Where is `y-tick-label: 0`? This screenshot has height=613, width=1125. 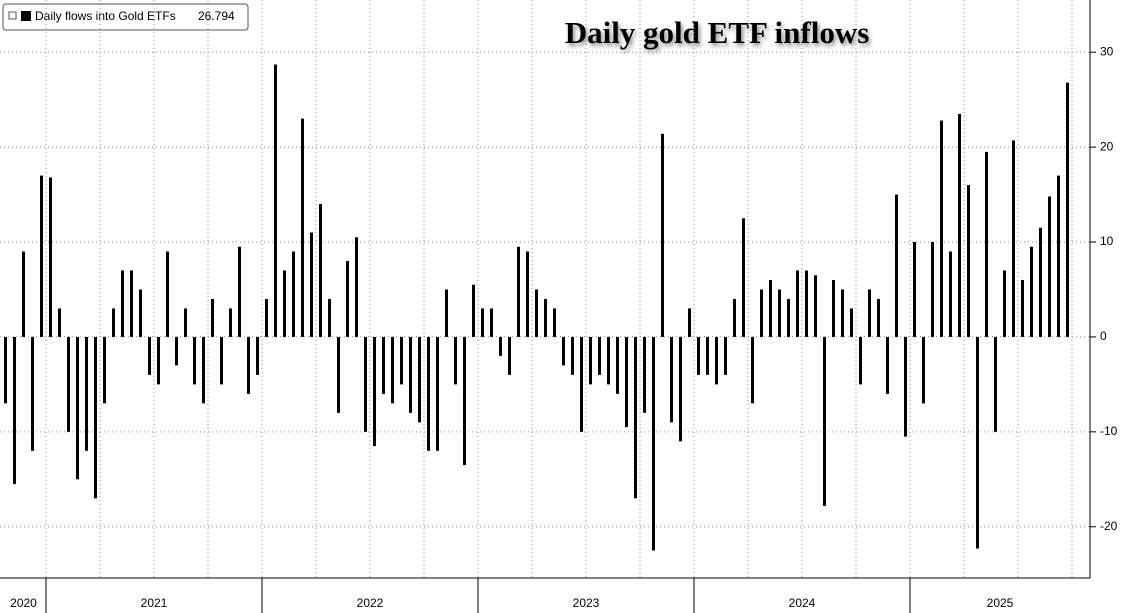 y-tick-label: 0 is located at coordinates (1103, 336).